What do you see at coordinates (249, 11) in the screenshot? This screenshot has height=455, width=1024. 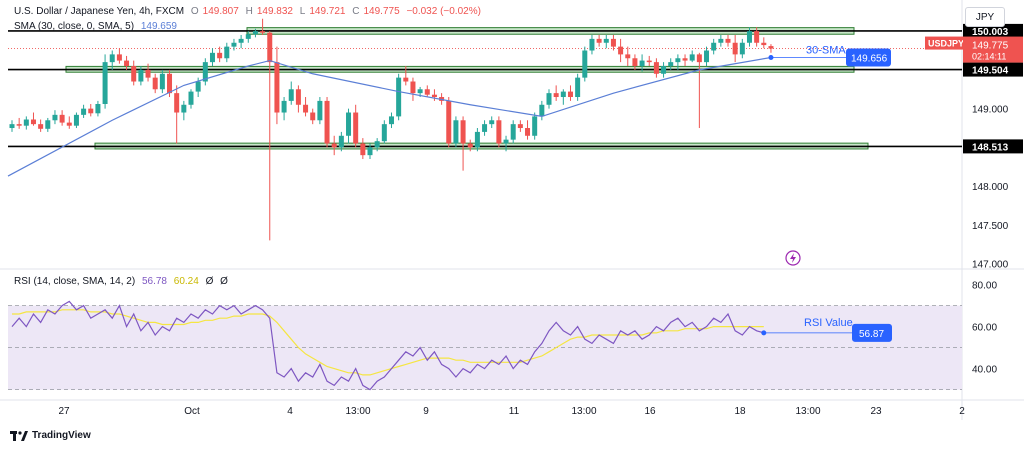 I see `high-label: H` at bounding box center [249, 11].